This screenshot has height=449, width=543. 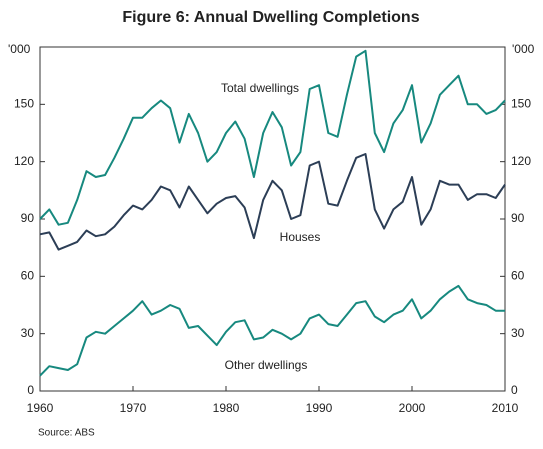 What do you see at coordinates (518, 218) in the screenshot?
I see `y-tick-label-right: 90` at bounding box center [518, 218].